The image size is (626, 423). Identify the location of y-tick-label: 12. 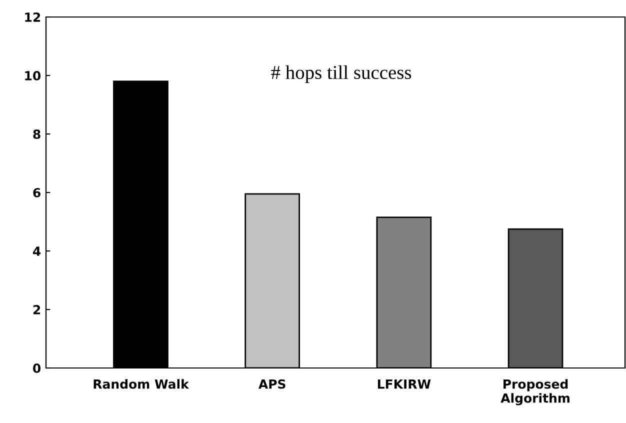
(32, 17).